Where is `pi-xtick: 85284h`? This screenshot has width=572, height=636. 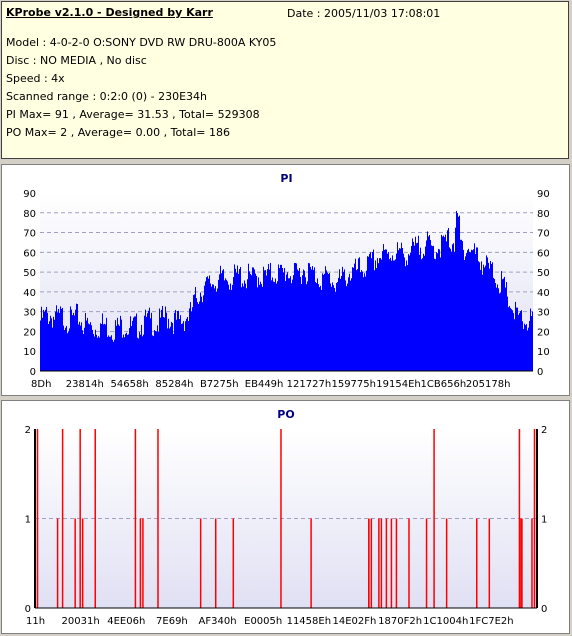
pi-xtick: 85284h is located at coordinates (174, 384).